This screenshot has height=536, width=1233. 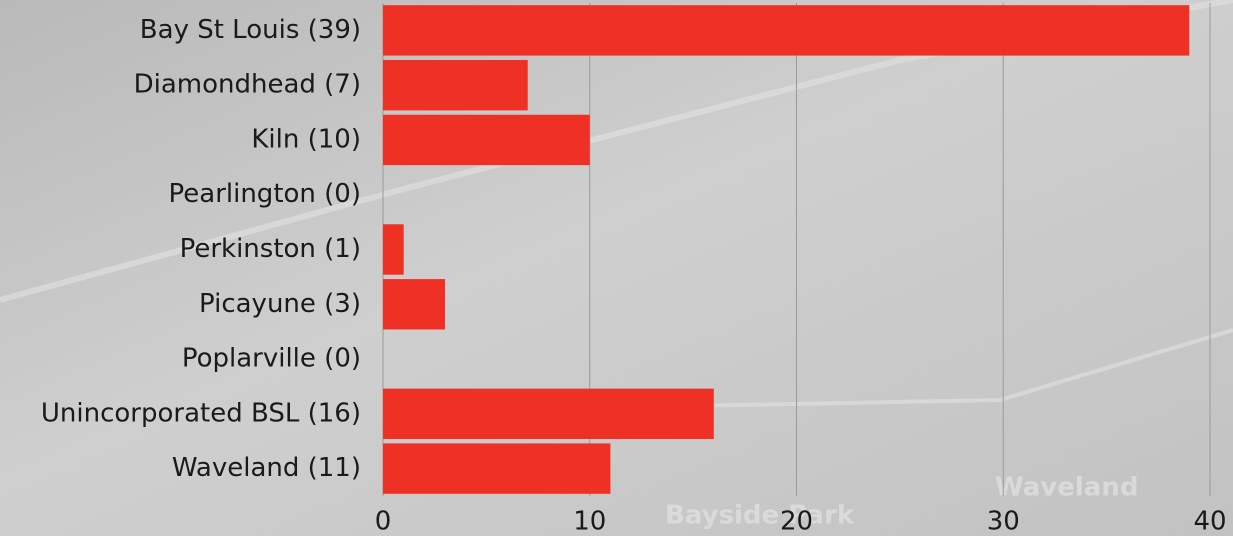 What do you see at coordinates (589, 521) in the screenshot?
I see `x-tick-label: 10` at bounding box center [589, 521].